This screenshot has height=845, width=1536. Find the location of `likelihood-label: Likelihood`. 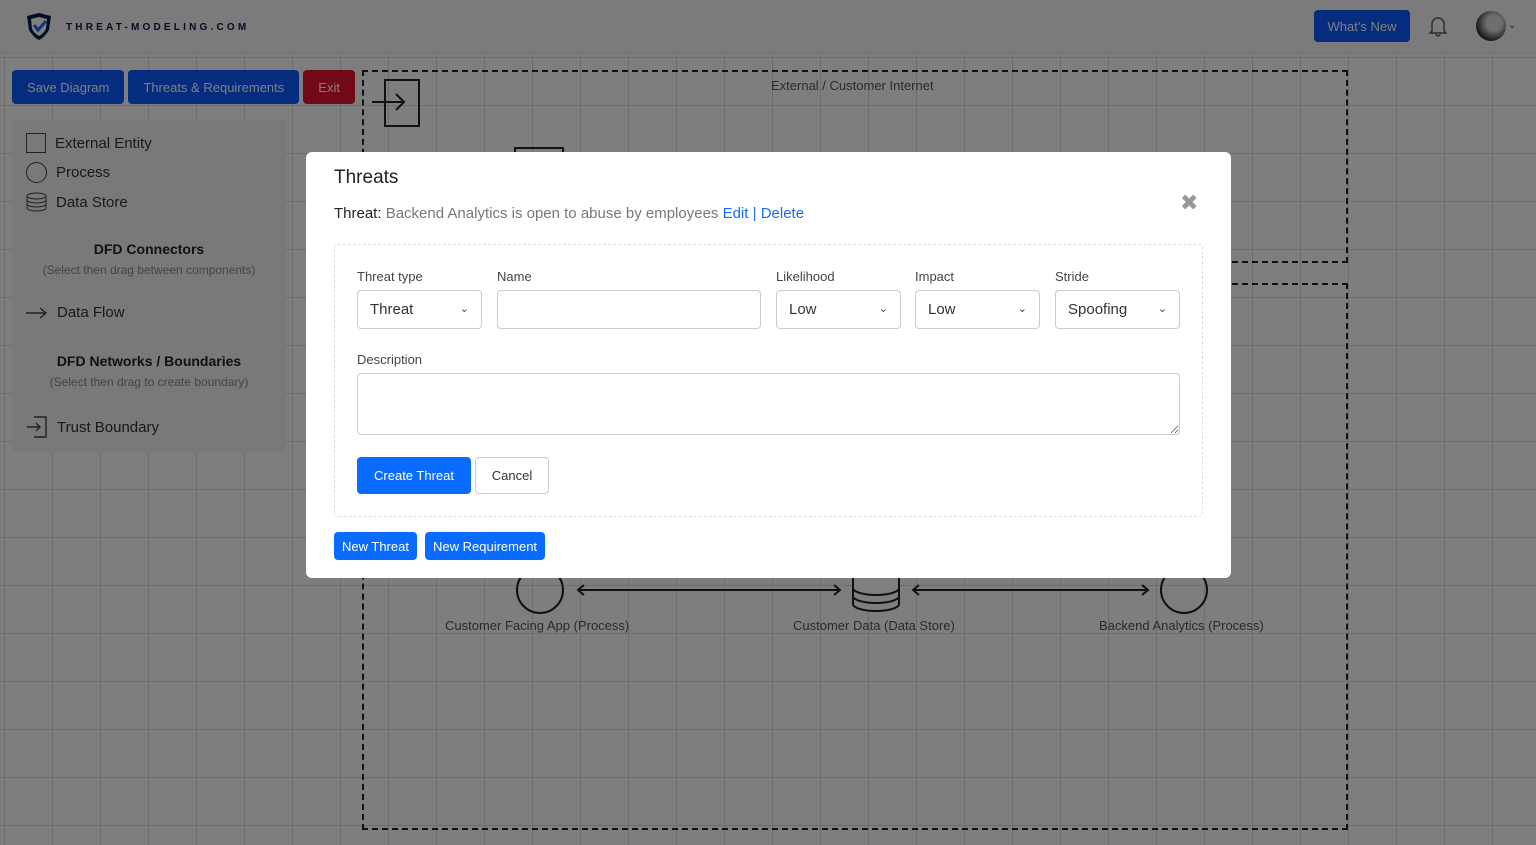

likelihood-label: Likelihood is located at coordinates (805, 276).